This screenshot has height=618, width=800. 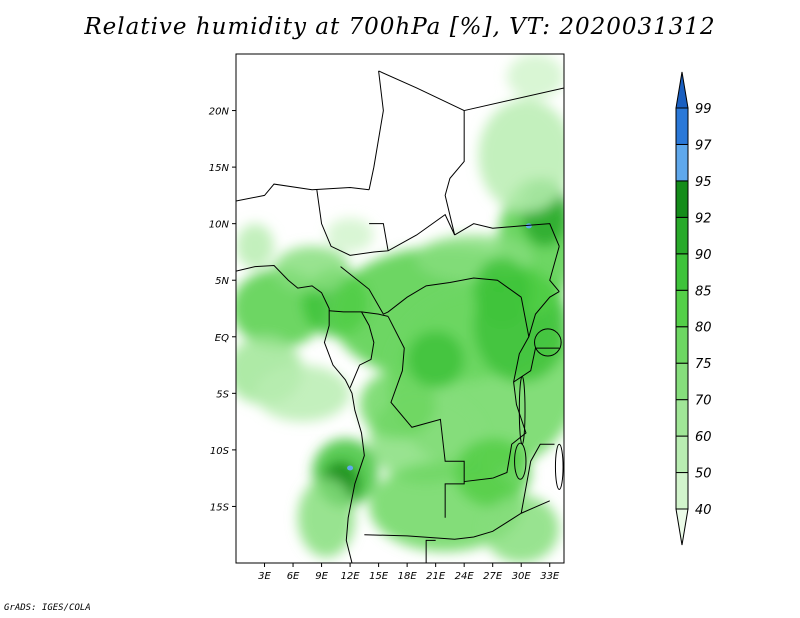 What do you see at coordinates (465, 576) in the screenshot?
I see `lon-tick-label: 24E` at bounding box center [465, 576].